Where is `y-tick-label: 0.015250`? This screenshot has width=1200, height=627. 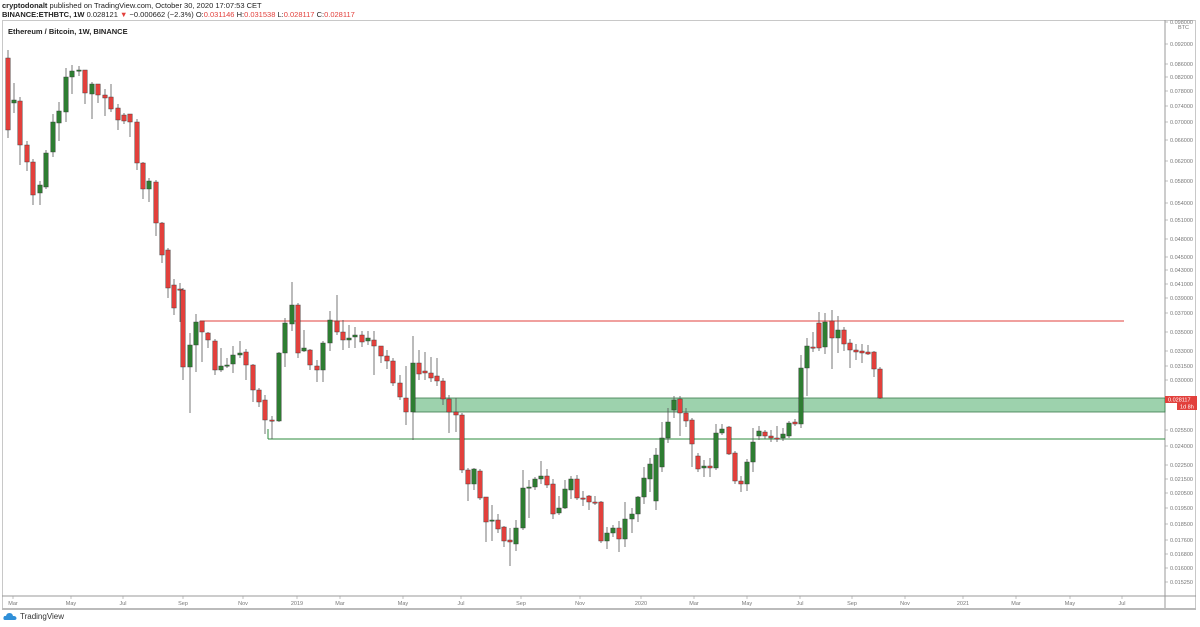 y-tick-label: 0.015250 is located at coordinates (1181, 583).